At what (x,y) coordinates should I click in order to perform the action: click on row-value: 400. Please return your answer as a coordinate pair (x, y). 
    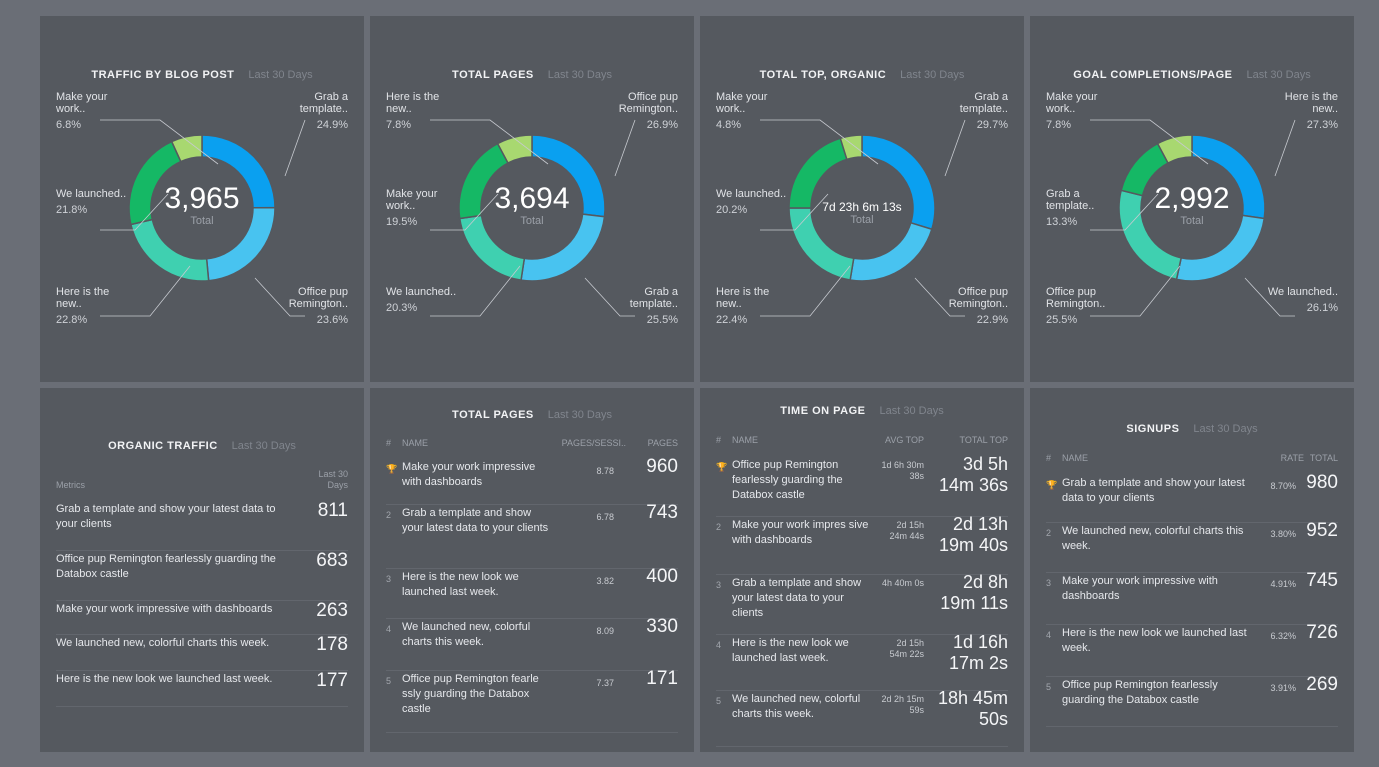
    Looking at the image, I should click on (662, 576).